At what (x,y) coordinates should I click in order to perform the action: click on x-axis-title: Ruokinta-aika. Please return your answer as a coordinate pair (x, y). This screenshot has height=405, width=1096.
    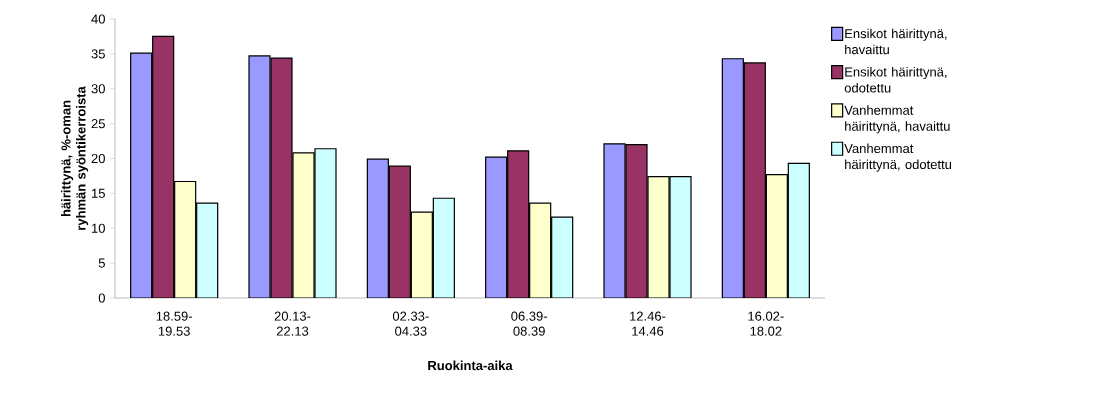
    Looking at the image, I should click on (470, 365).